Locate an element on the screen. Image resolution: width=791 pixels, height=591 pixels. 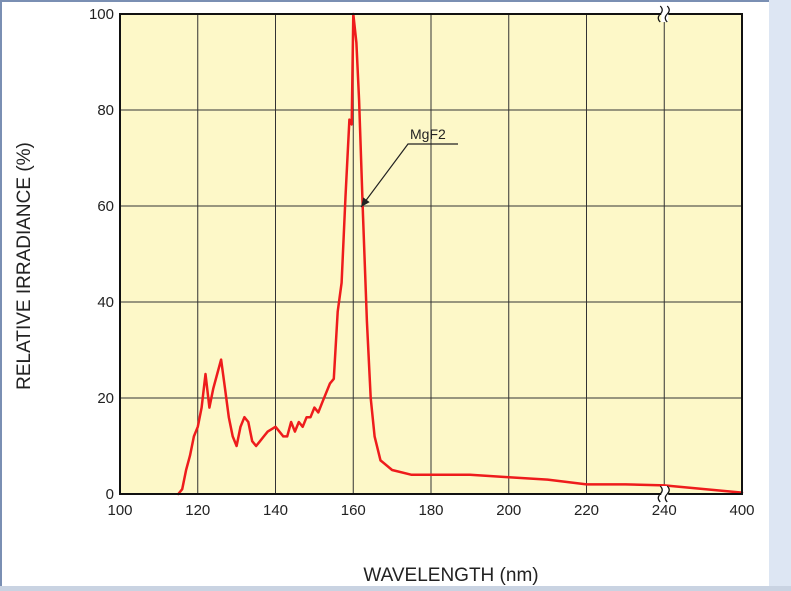
x-axis-title: WAVELENGTH (nm) is located at coordinates (450, 575).